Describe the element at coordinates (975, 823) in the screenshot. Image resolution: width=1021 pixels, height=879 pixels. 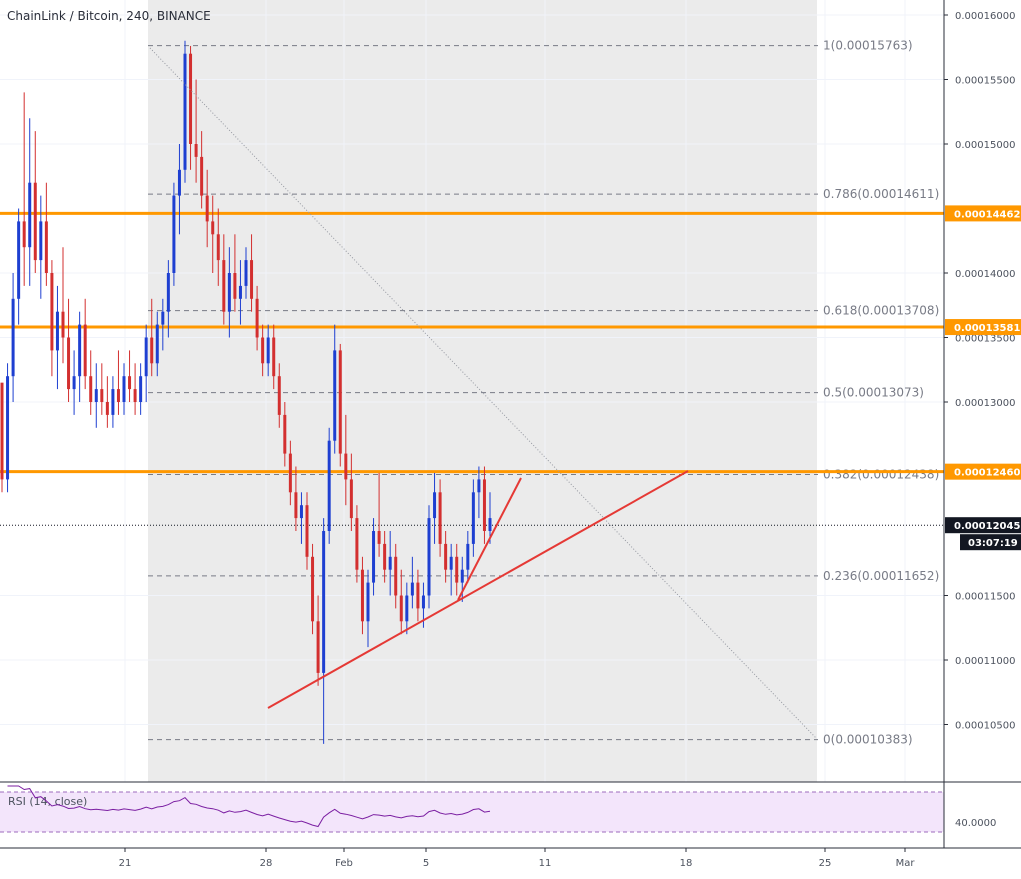
I see `rsi-level-label: 40.0000` at that location.